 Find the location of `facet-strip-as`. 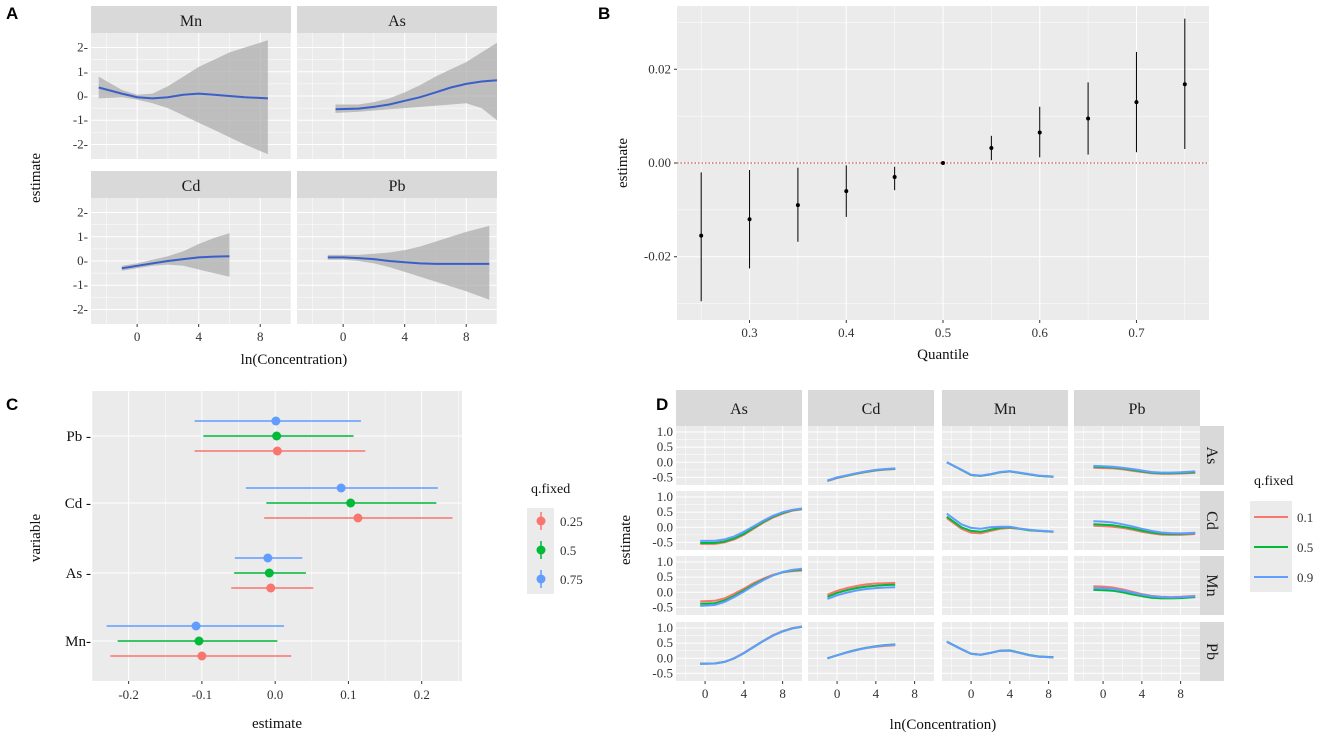

facet-strip-as is located at coordinates (397, 19).